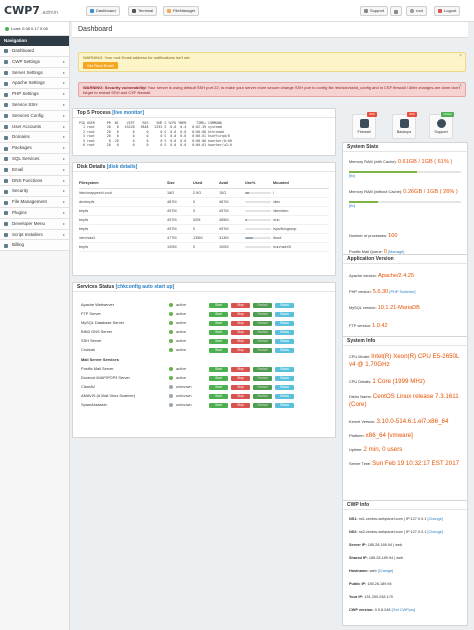  I want to click on set-root-email-button: Set Root Email, so click(100, 65).